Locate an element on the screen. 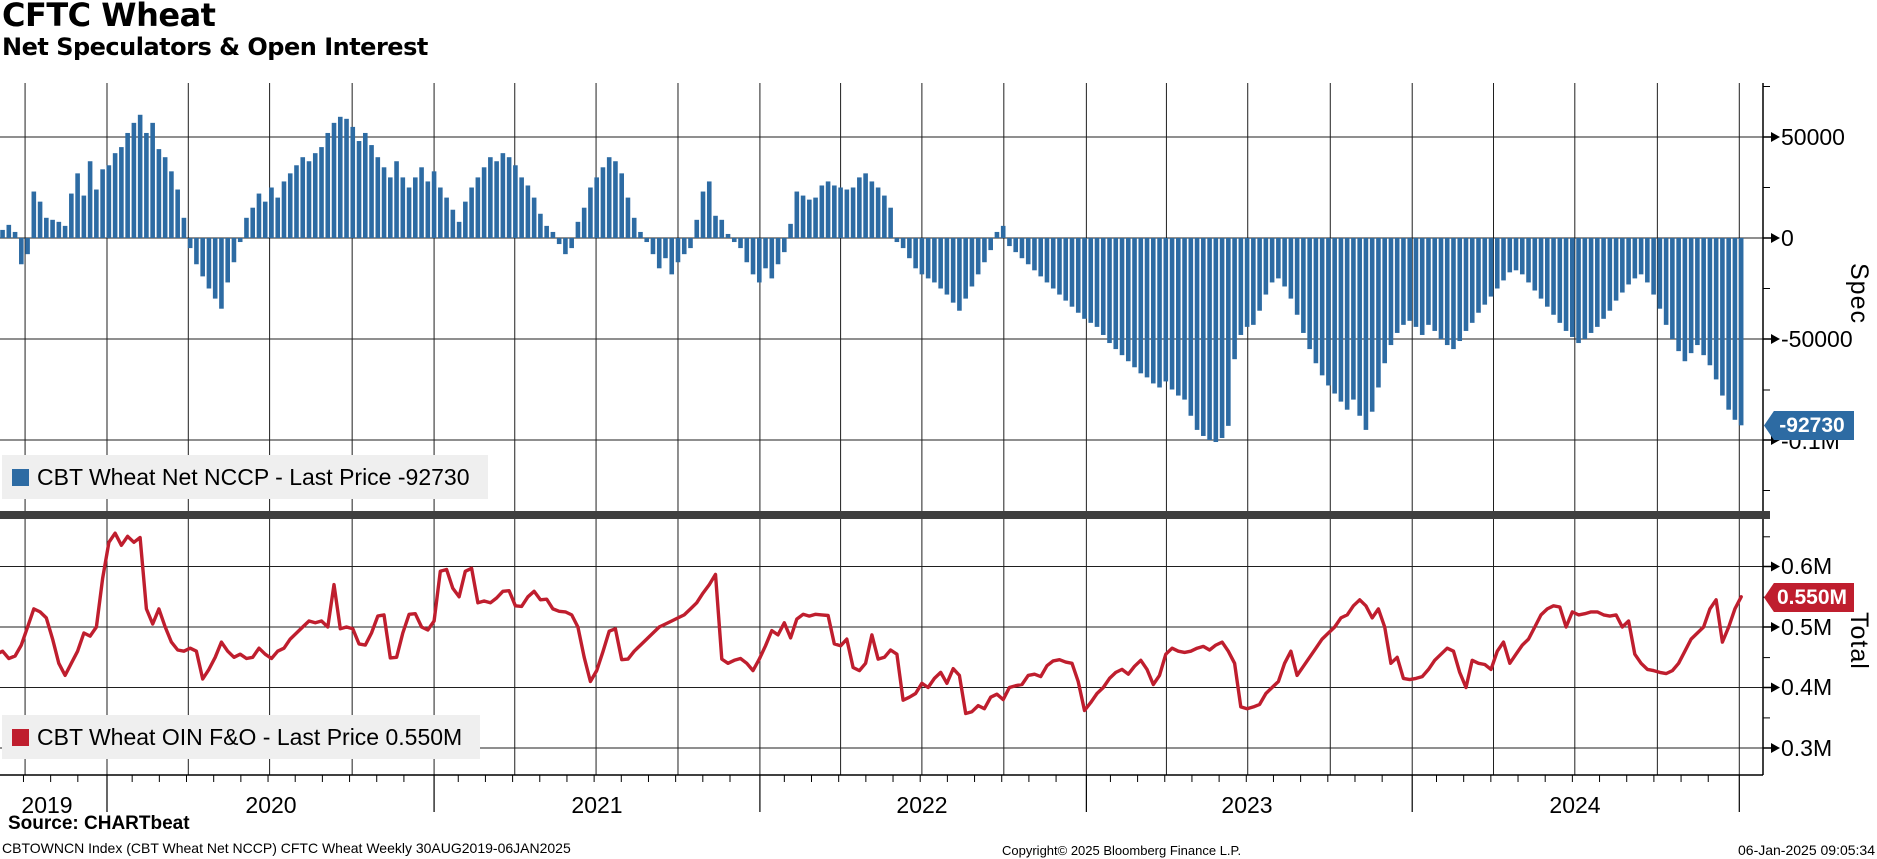 Image resolution: width=1877 pixels, height=859 pixels. x-year-2021: 2021 is located at coordinates (597, 805).